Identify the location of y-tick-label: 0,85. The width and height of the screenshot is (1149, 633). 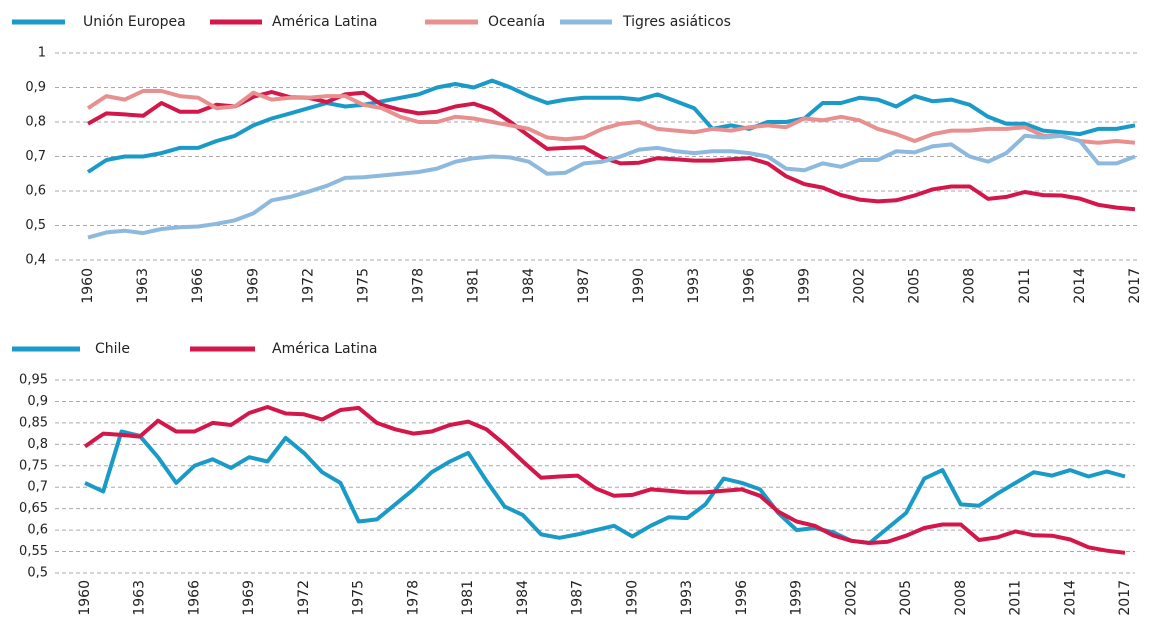
(33, 422).